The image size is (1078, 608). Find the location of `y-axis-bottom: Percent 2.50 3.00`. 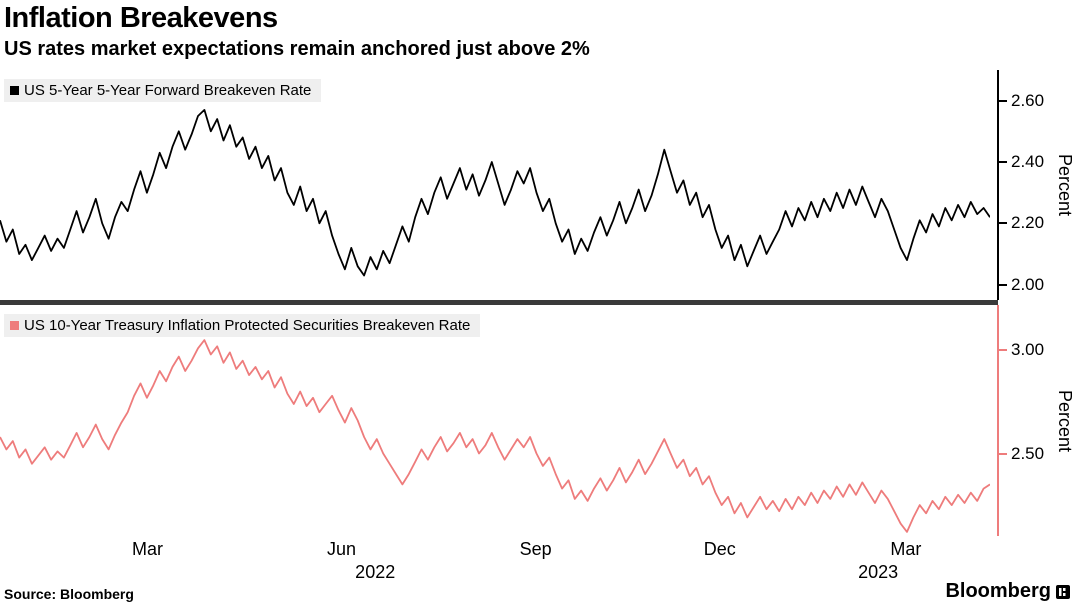

y-axis-bottom: Percent 2.50 3.00 is located at coordinates (1034, 420).